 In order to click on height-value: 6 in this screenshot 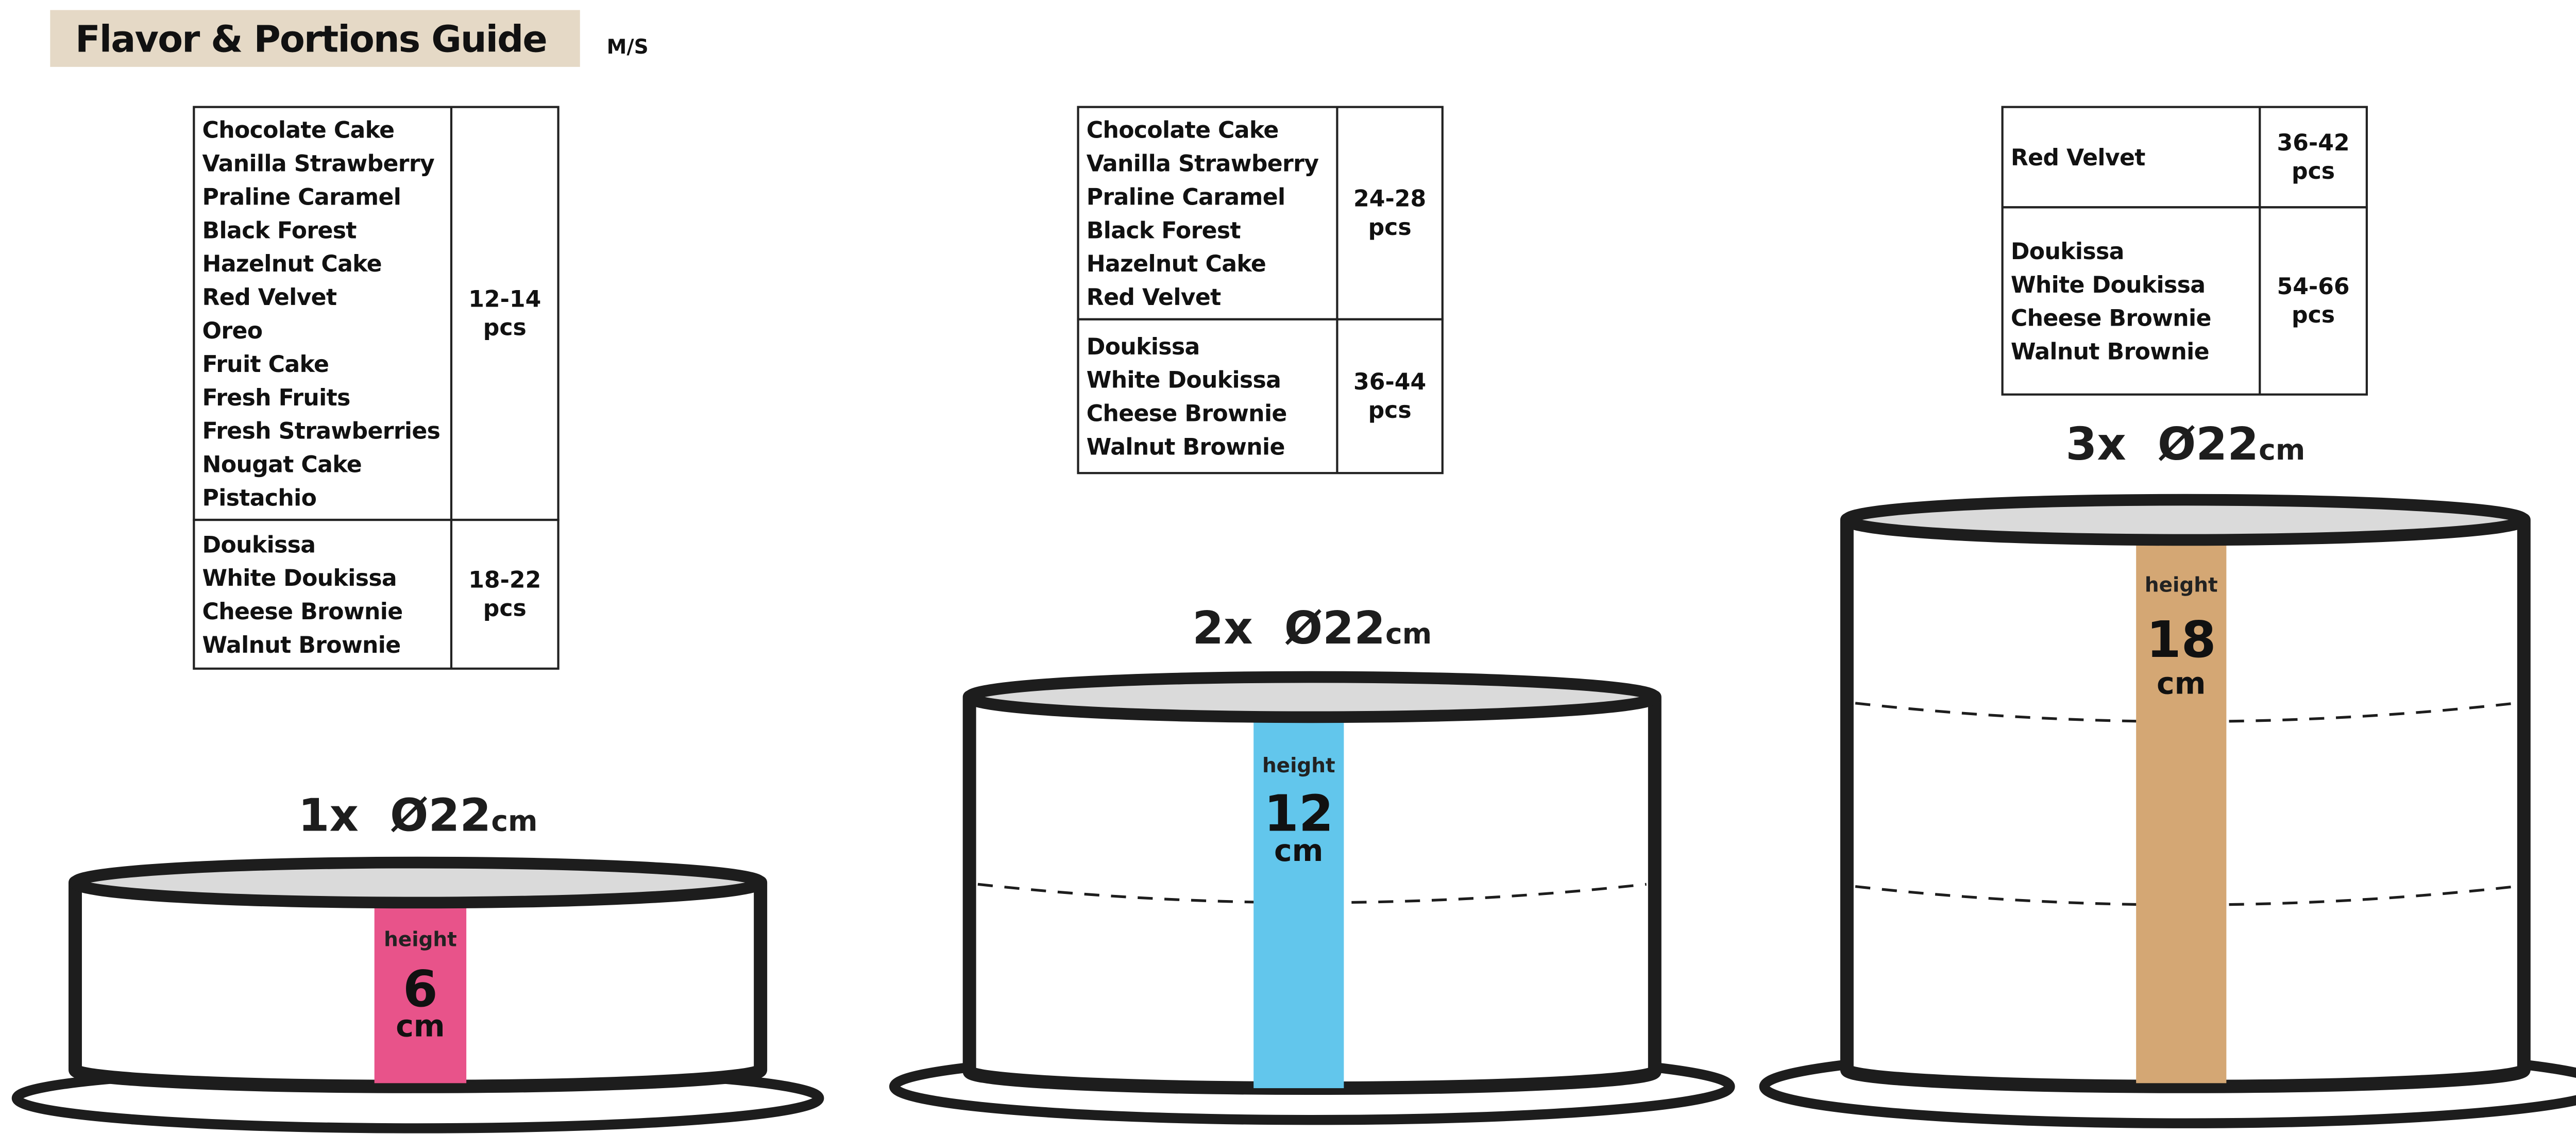, I will do `click(420, 989)`.